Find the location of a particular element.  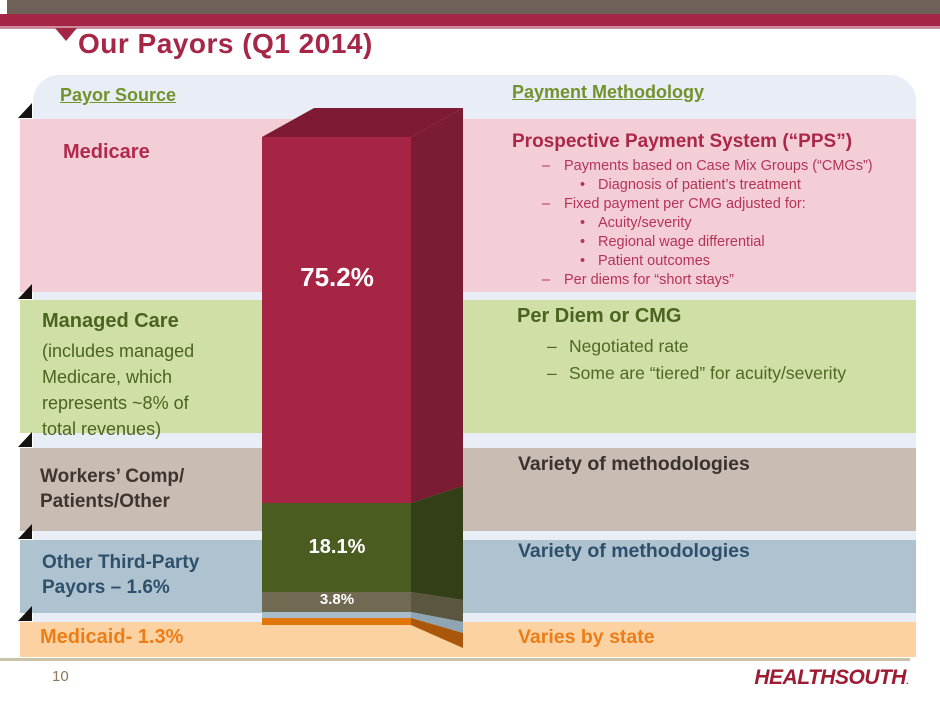

bar-label-managed-care: 18.1% is located at coordinates (337, 547).